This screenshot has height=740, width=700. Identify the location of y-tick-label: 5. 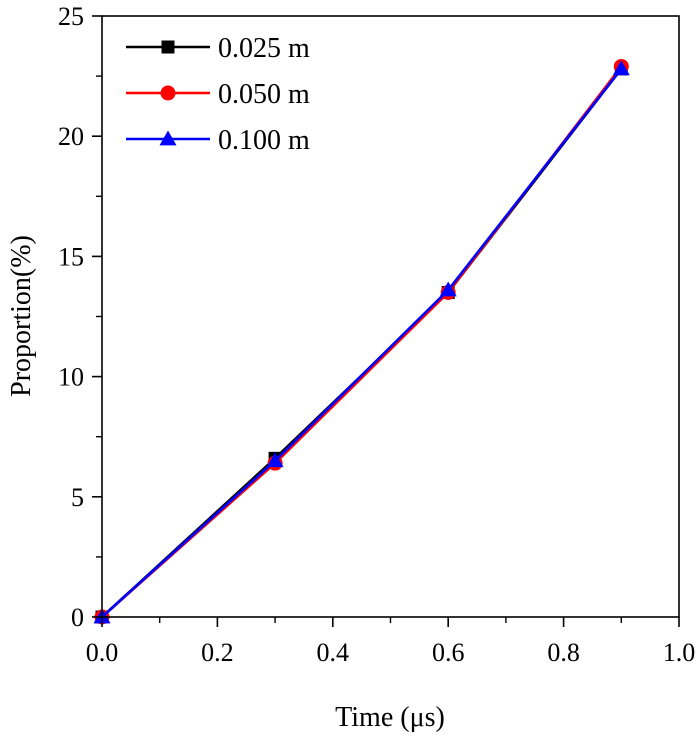
(77, 497).